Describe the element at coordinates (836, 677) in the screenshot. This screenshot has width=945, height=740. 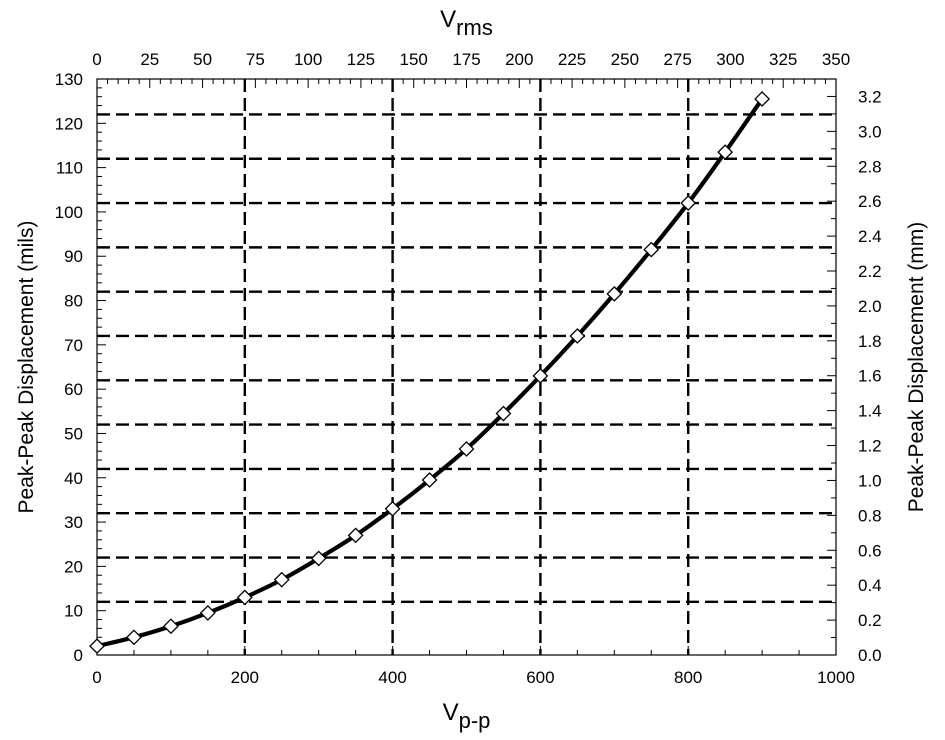
I see `x-bottom-tick-label: 1000` at that location.